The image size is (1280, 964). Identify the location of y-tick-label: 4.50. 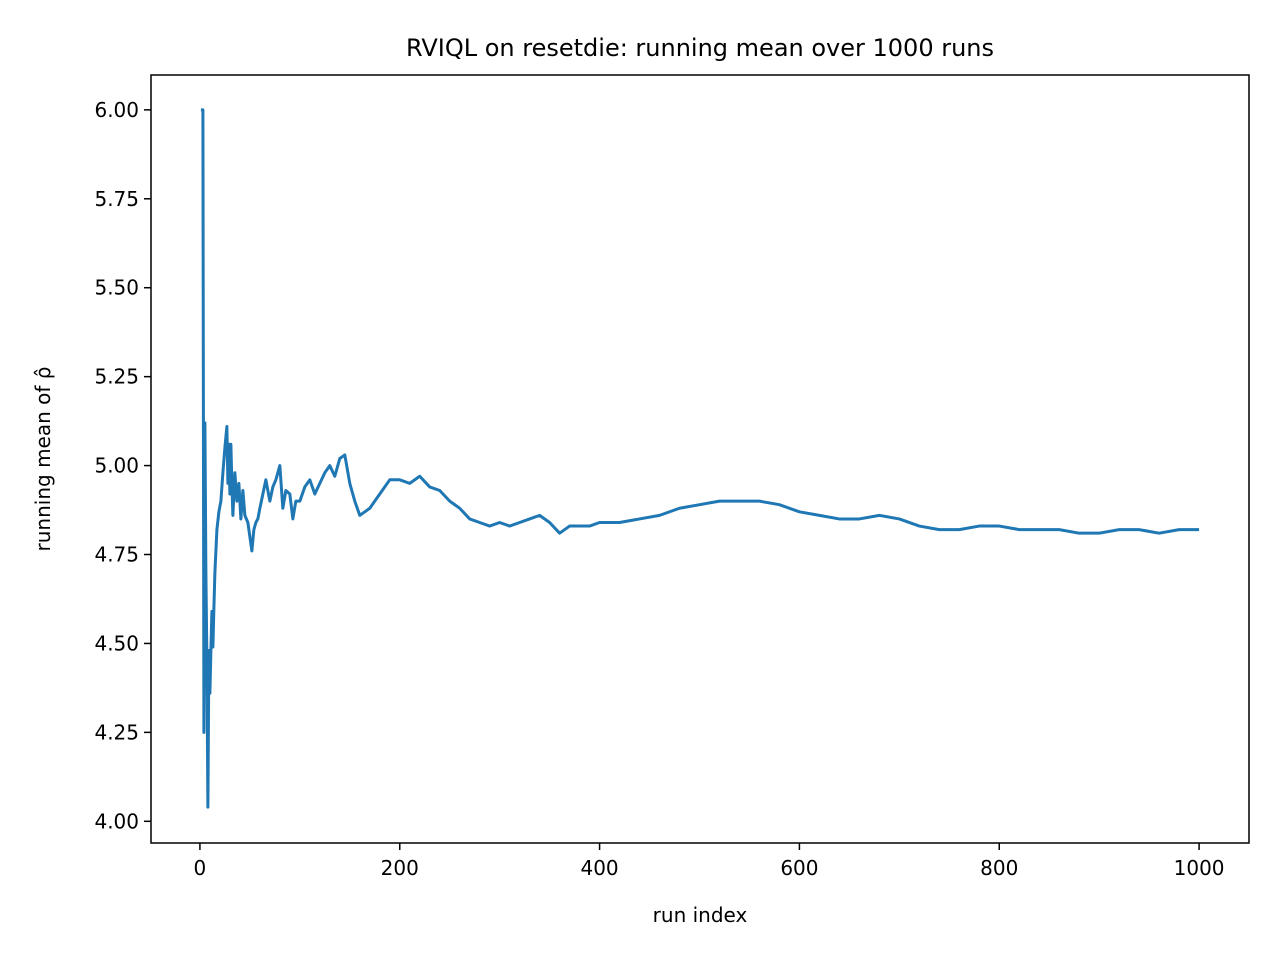
(116, 643).